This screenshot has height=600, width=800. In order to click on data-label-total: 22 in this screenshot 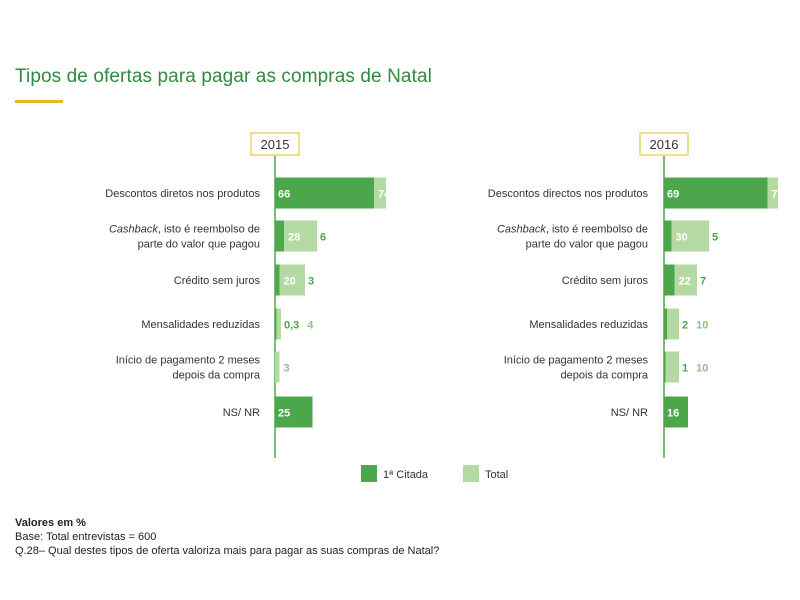, I will do `click(685, 282)`.